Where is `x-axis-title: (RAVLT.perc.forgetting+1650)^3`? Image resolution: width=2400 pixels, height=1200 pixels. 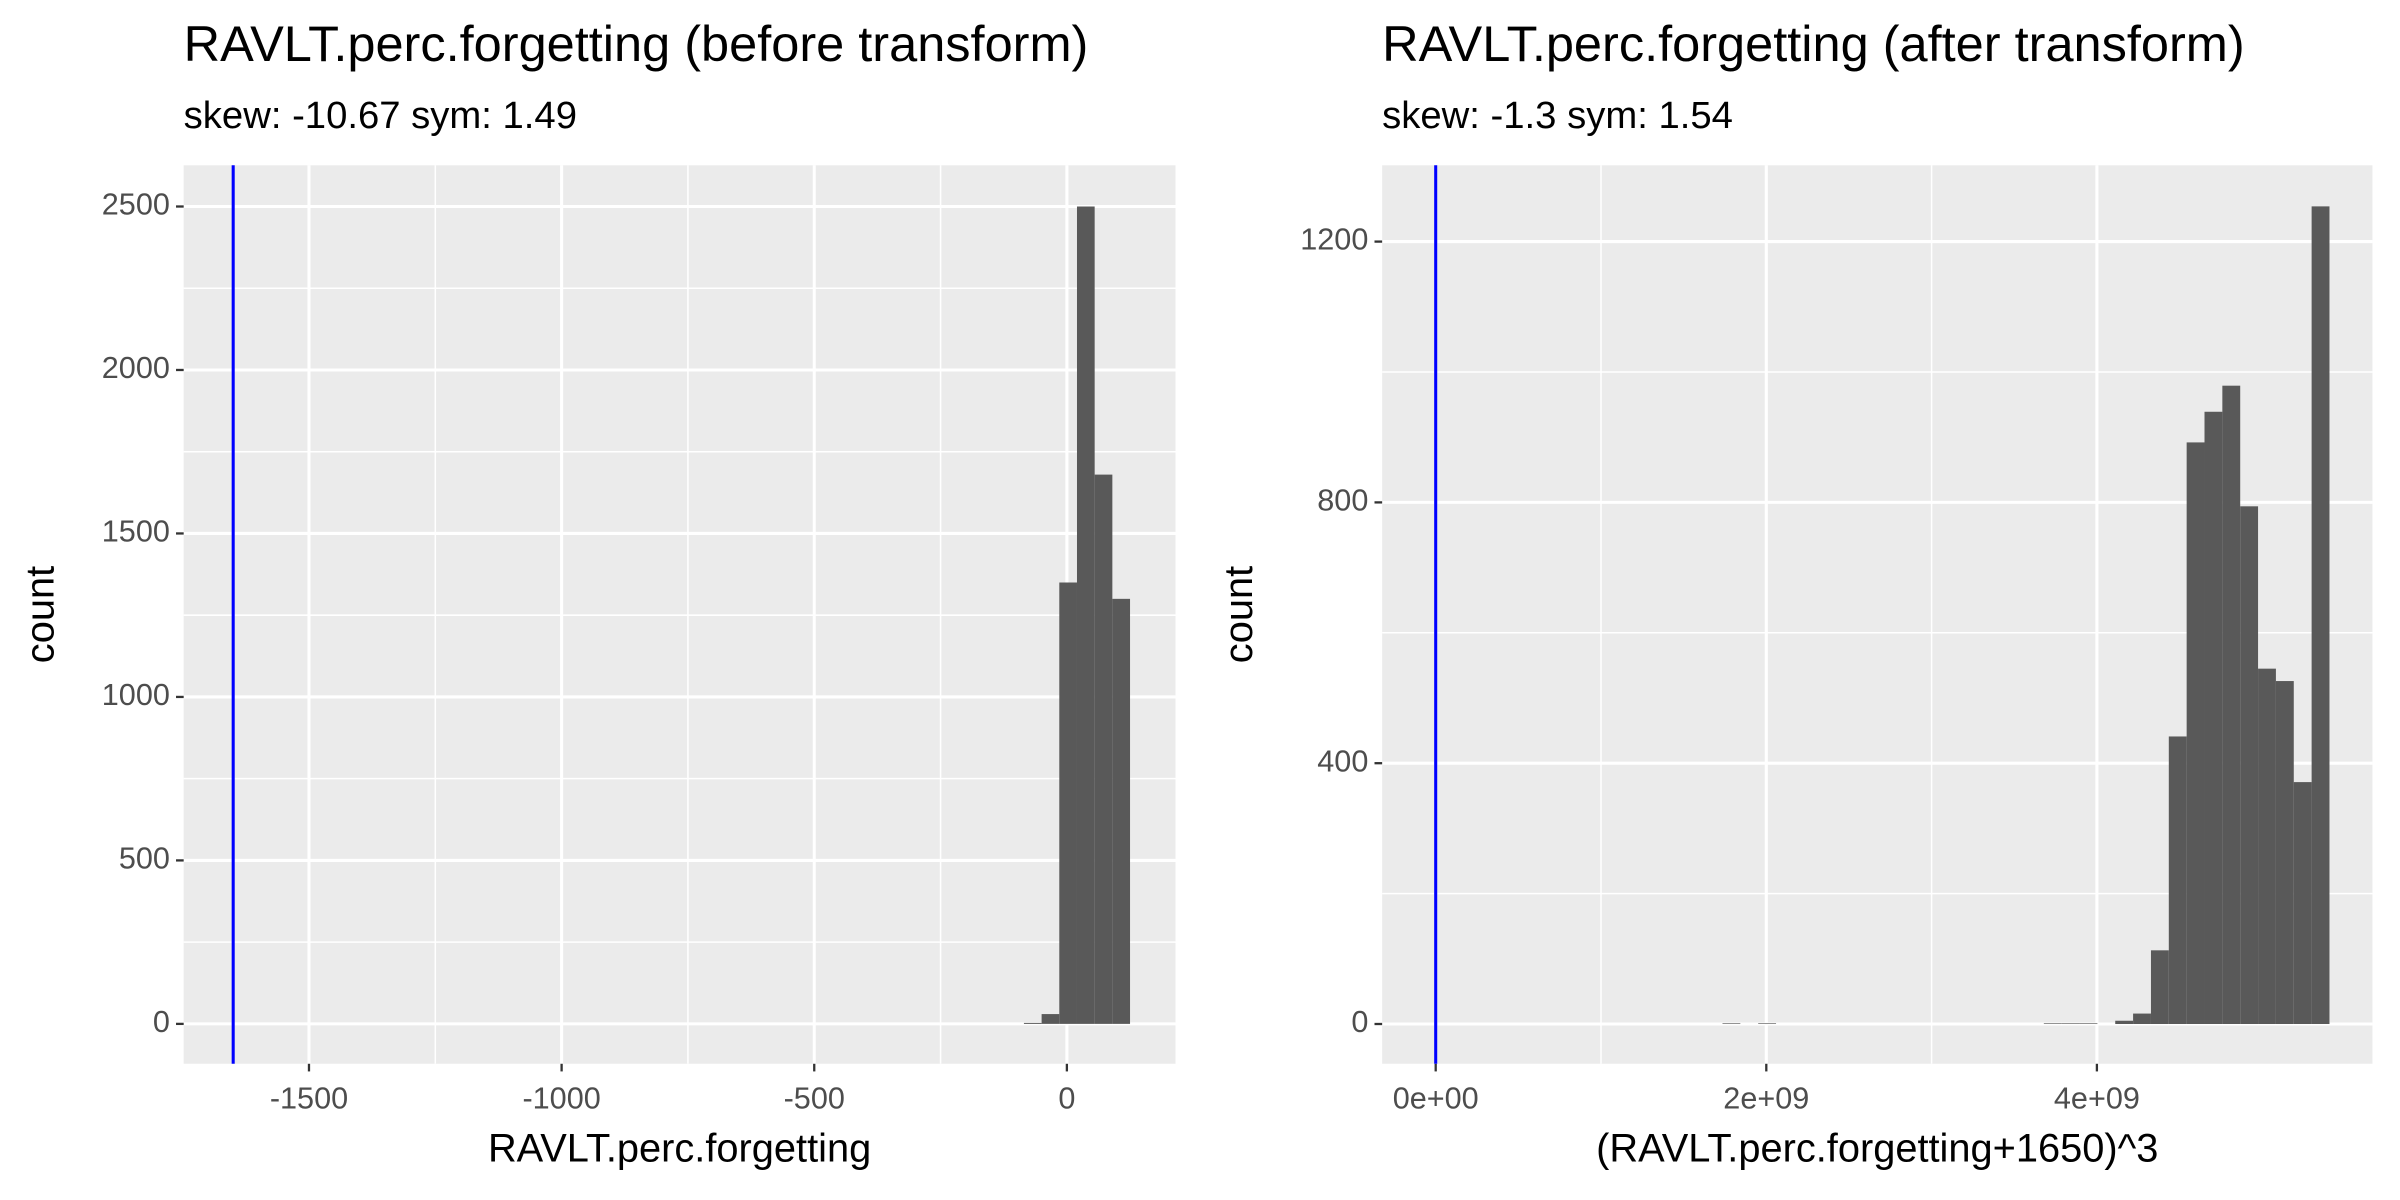 x-axis-title: (RAVLT.perc.forgetting+1650)^3 is located at coordinates (1877, 1149).